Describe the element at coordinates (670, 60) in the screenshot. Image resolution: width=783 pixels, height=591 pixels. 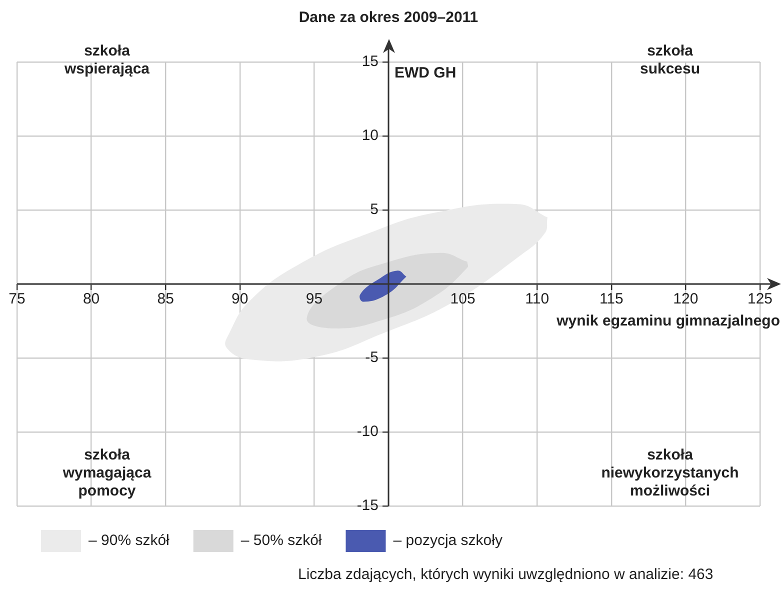
I see `annotation: szkoła sukcesu` at that location.